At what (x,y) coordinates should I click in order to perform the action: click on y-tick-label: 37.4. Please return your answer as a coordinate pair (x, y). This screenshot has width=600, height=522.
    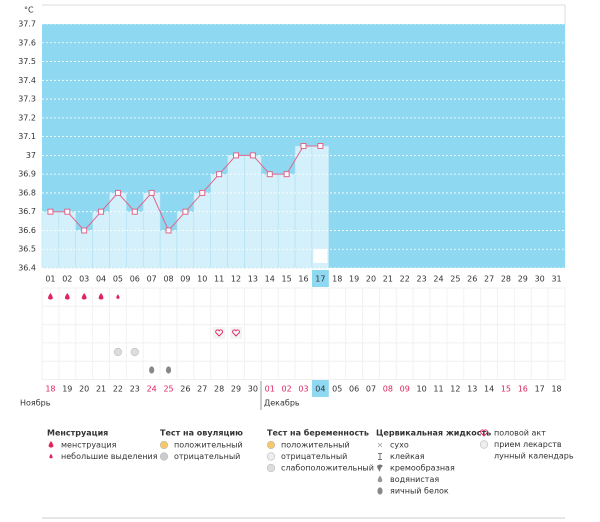
    Looking at the image, I should click on (27, 80).